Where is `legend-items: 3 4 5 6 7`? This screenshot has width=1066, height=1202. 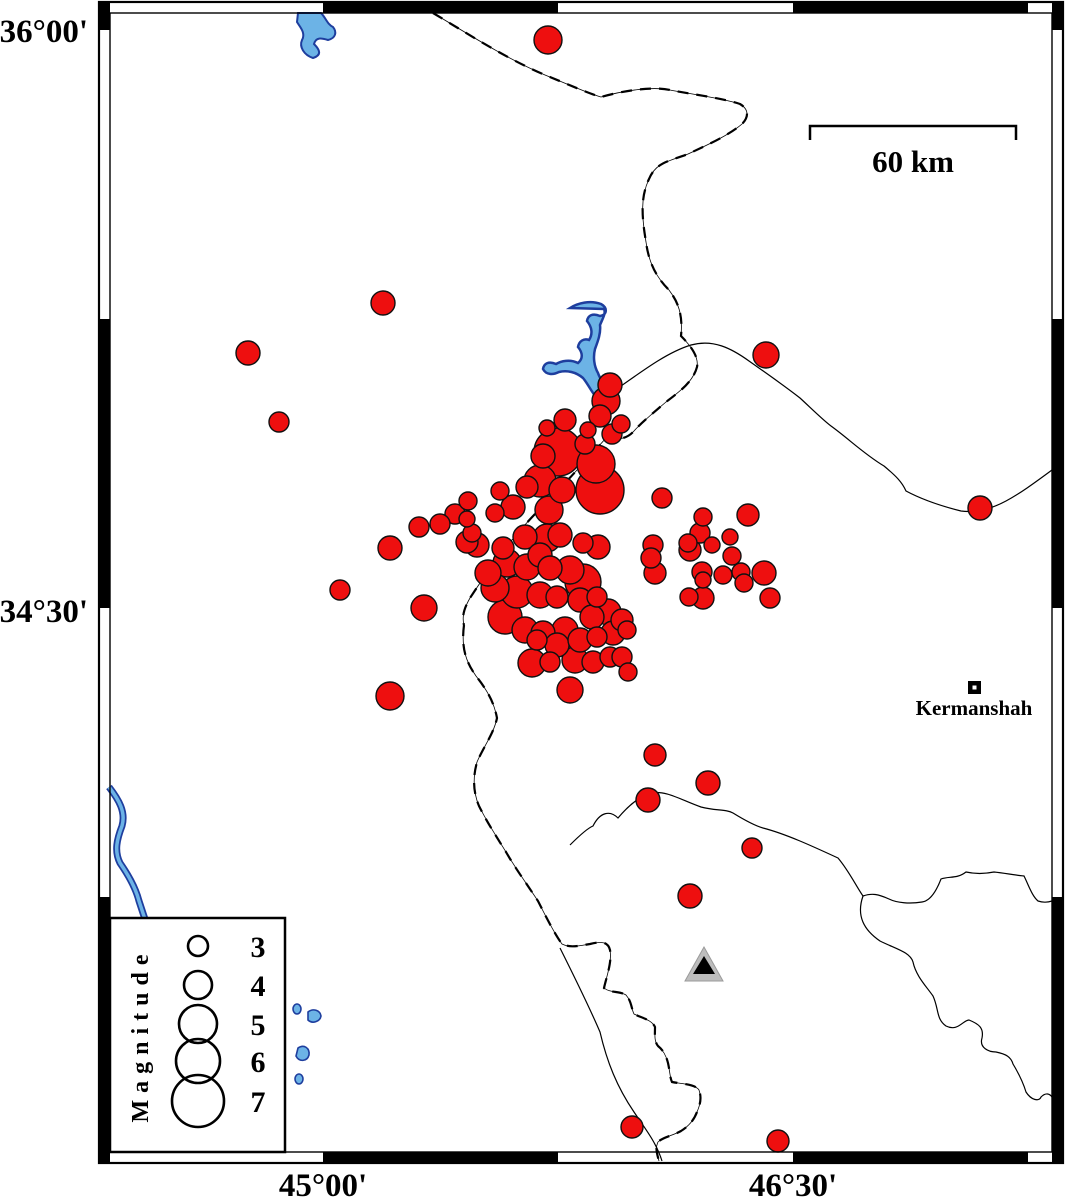
legend-items: 3 4 5 6 7 is located at coordinates (218, 1030).